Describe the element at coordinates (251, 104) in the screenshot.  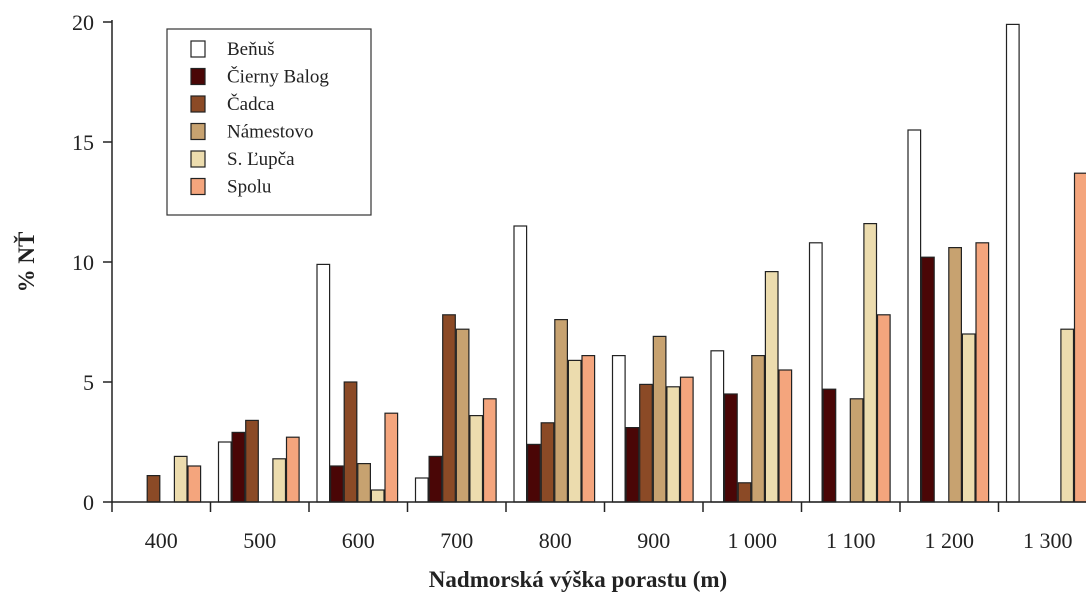
I see `legend-label-2: Čadca` at that location.